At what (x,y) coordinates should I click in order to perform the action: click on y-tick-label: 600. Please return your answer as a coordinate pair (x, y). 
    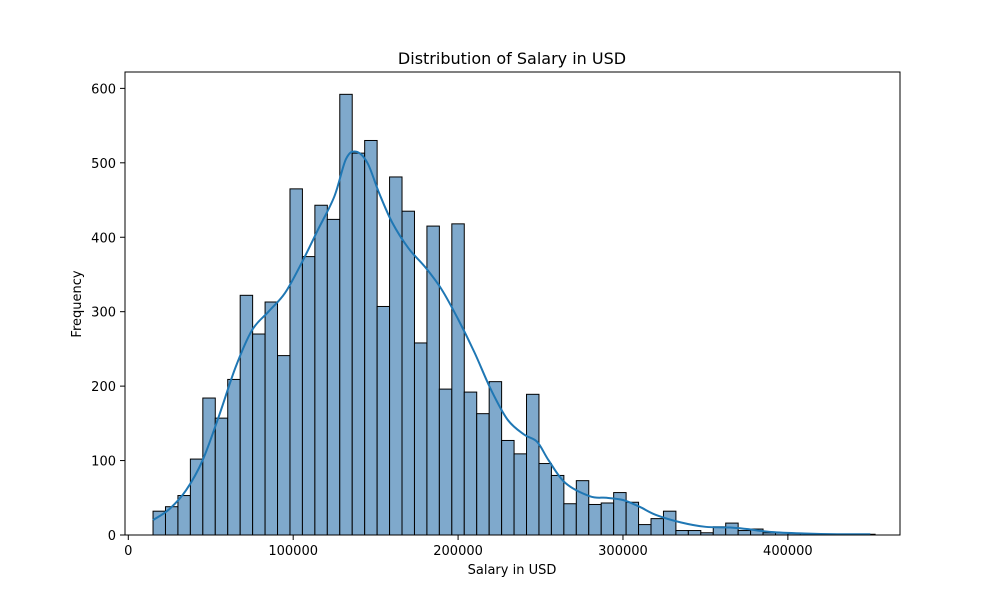
    Looking at the image, I should click on (103, 89).